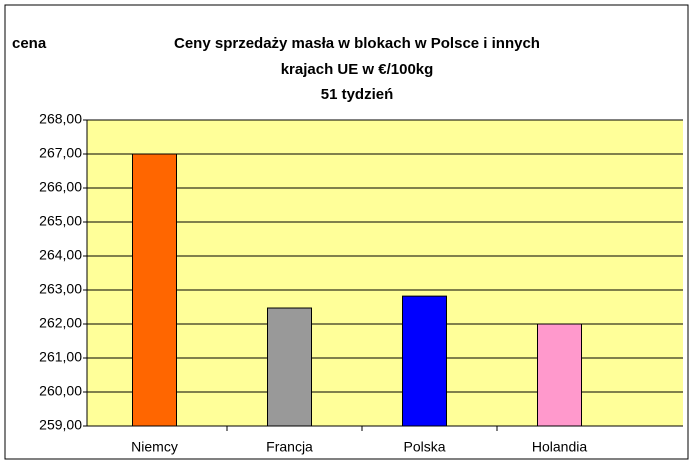 This screenshot has width=694, height=465. Describe the element at coordinates (60, 425) in the screenshot. I see `y-tick-label: 259,00` at that location.